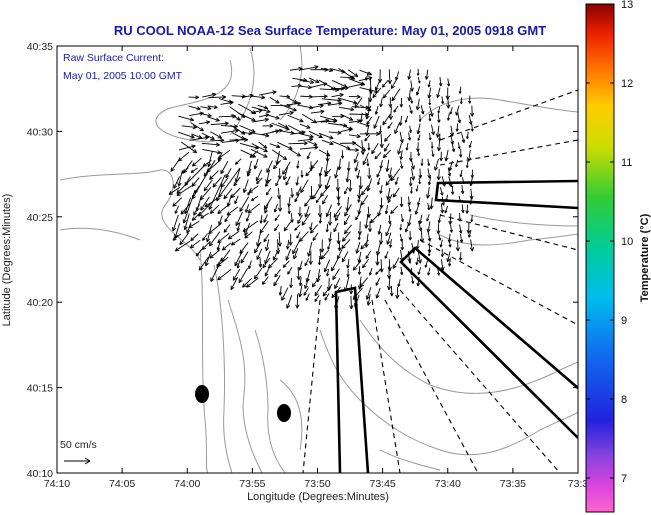 This screenshot has height=515, width=651. Describe the element at coordinates (513, 484) in the screenshot. I see `x-tick-label: 73:35` at that location.